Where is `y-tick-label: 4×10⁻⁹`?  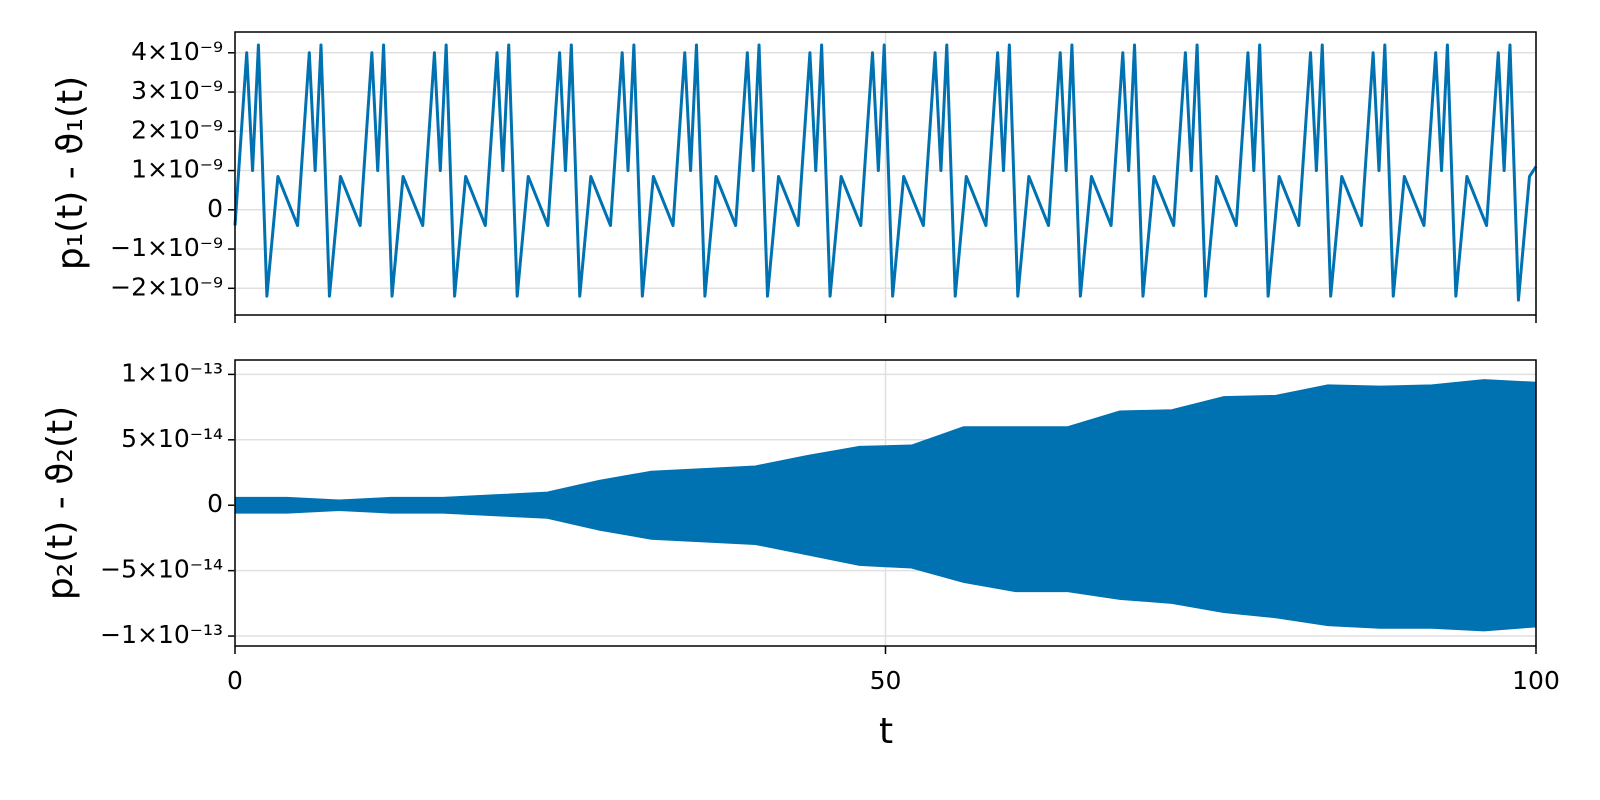 y-tick-label: 4×10⁻⁹ is located at coordinates (177, 51).